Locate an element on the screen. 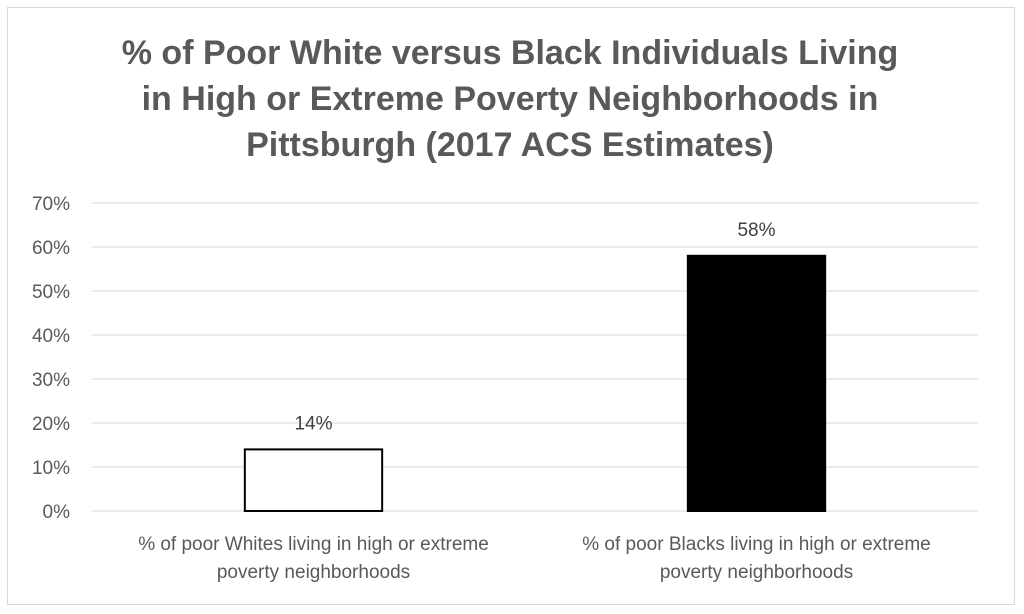 This screenshot has width=1024, height=614. y-tick-label: 10% is located at coordinates (51, 468).